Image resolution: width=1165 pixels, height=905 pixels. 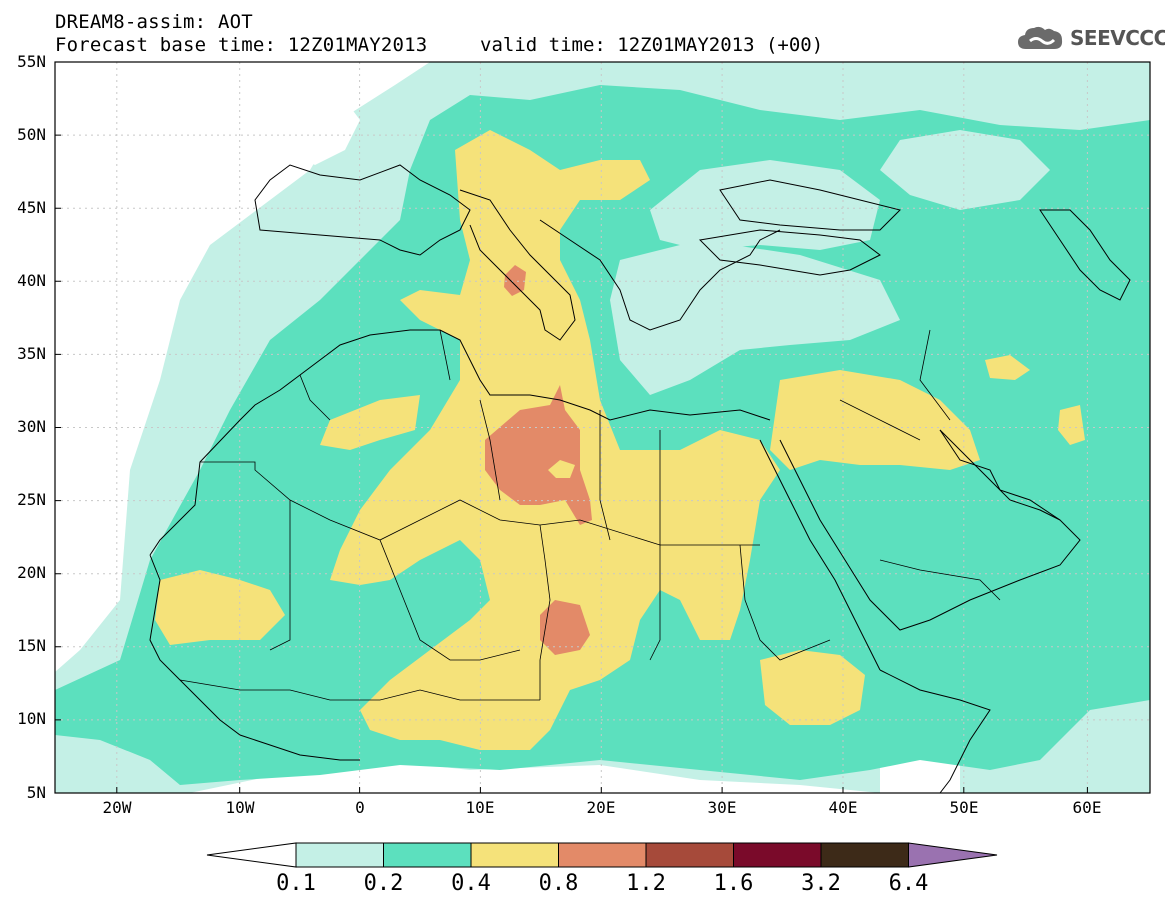 I want to click on lat-label-15n: 15N, so click(x=31, y=645).